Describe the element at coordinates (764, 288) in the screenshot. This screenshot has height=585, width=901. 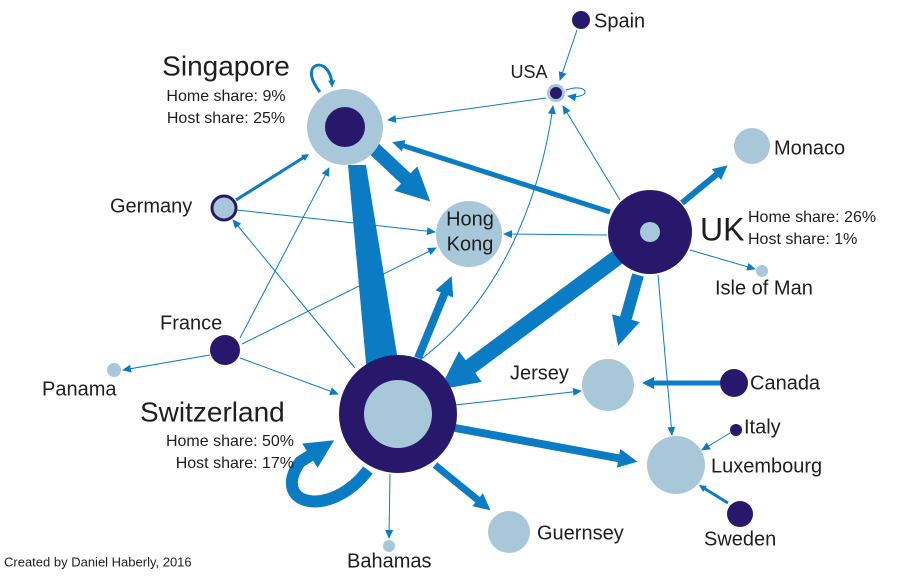
I see `node-label: Isle of Man` at that location.